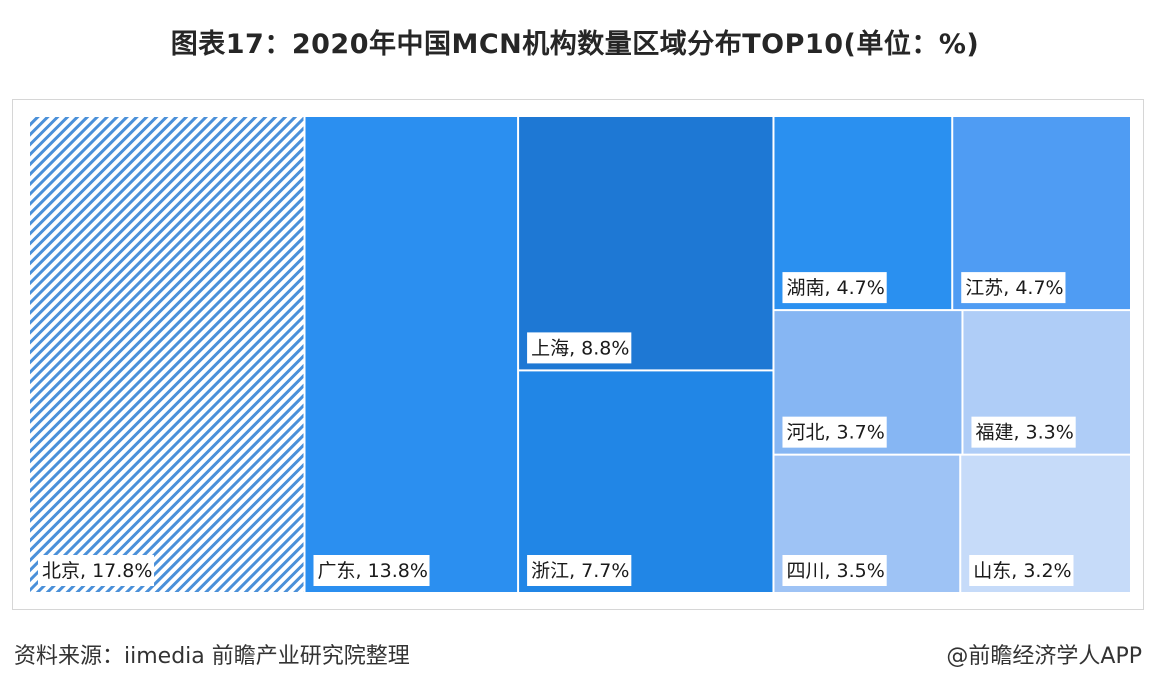  What do you see at coordinates (1044, 656) in the screenshot?
I see `credit-note: @前瞻经济学人APP` at bounding box center [1044, 656].